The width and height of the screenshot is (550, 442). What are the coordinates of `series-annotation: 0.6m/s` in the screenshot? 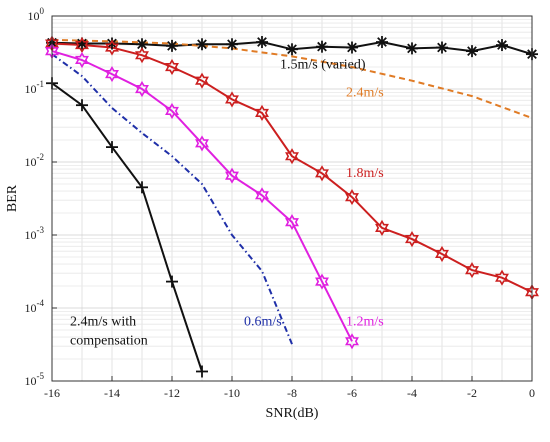 It's located at (263, 321).